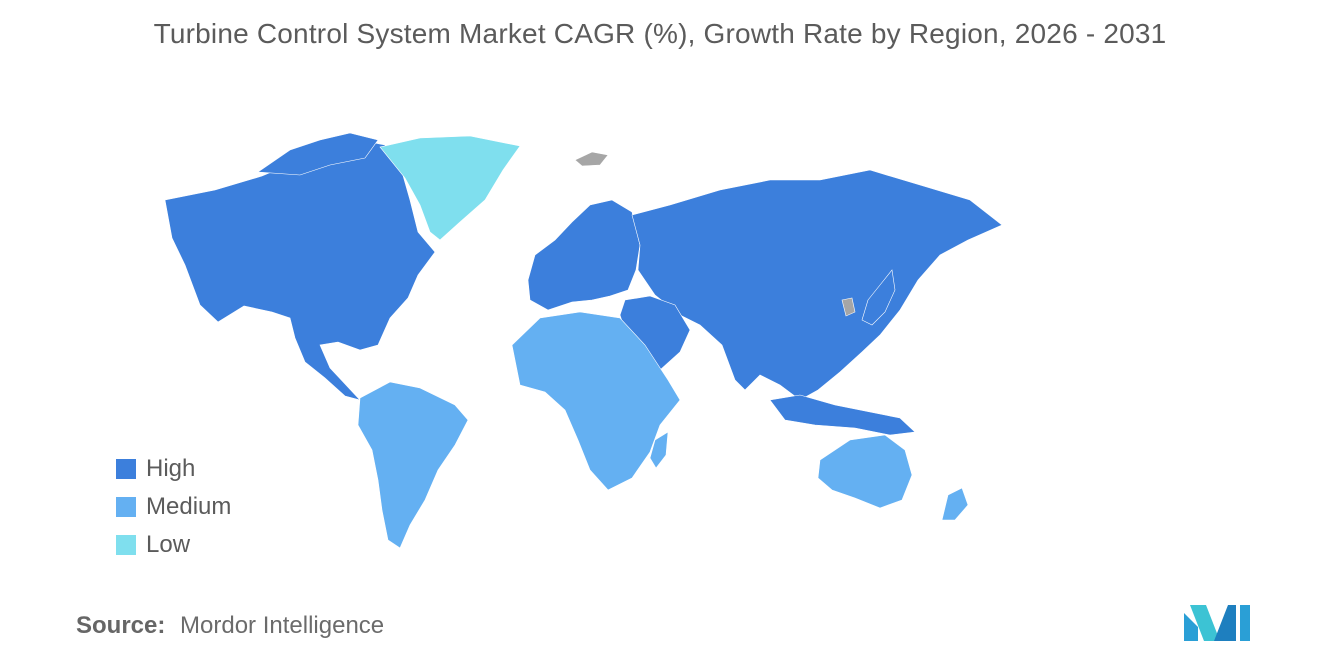  What do you see at coordinates (171, 468) in the screenshot?
I see `legend-label-high: High` at bounding box center [171, 468].